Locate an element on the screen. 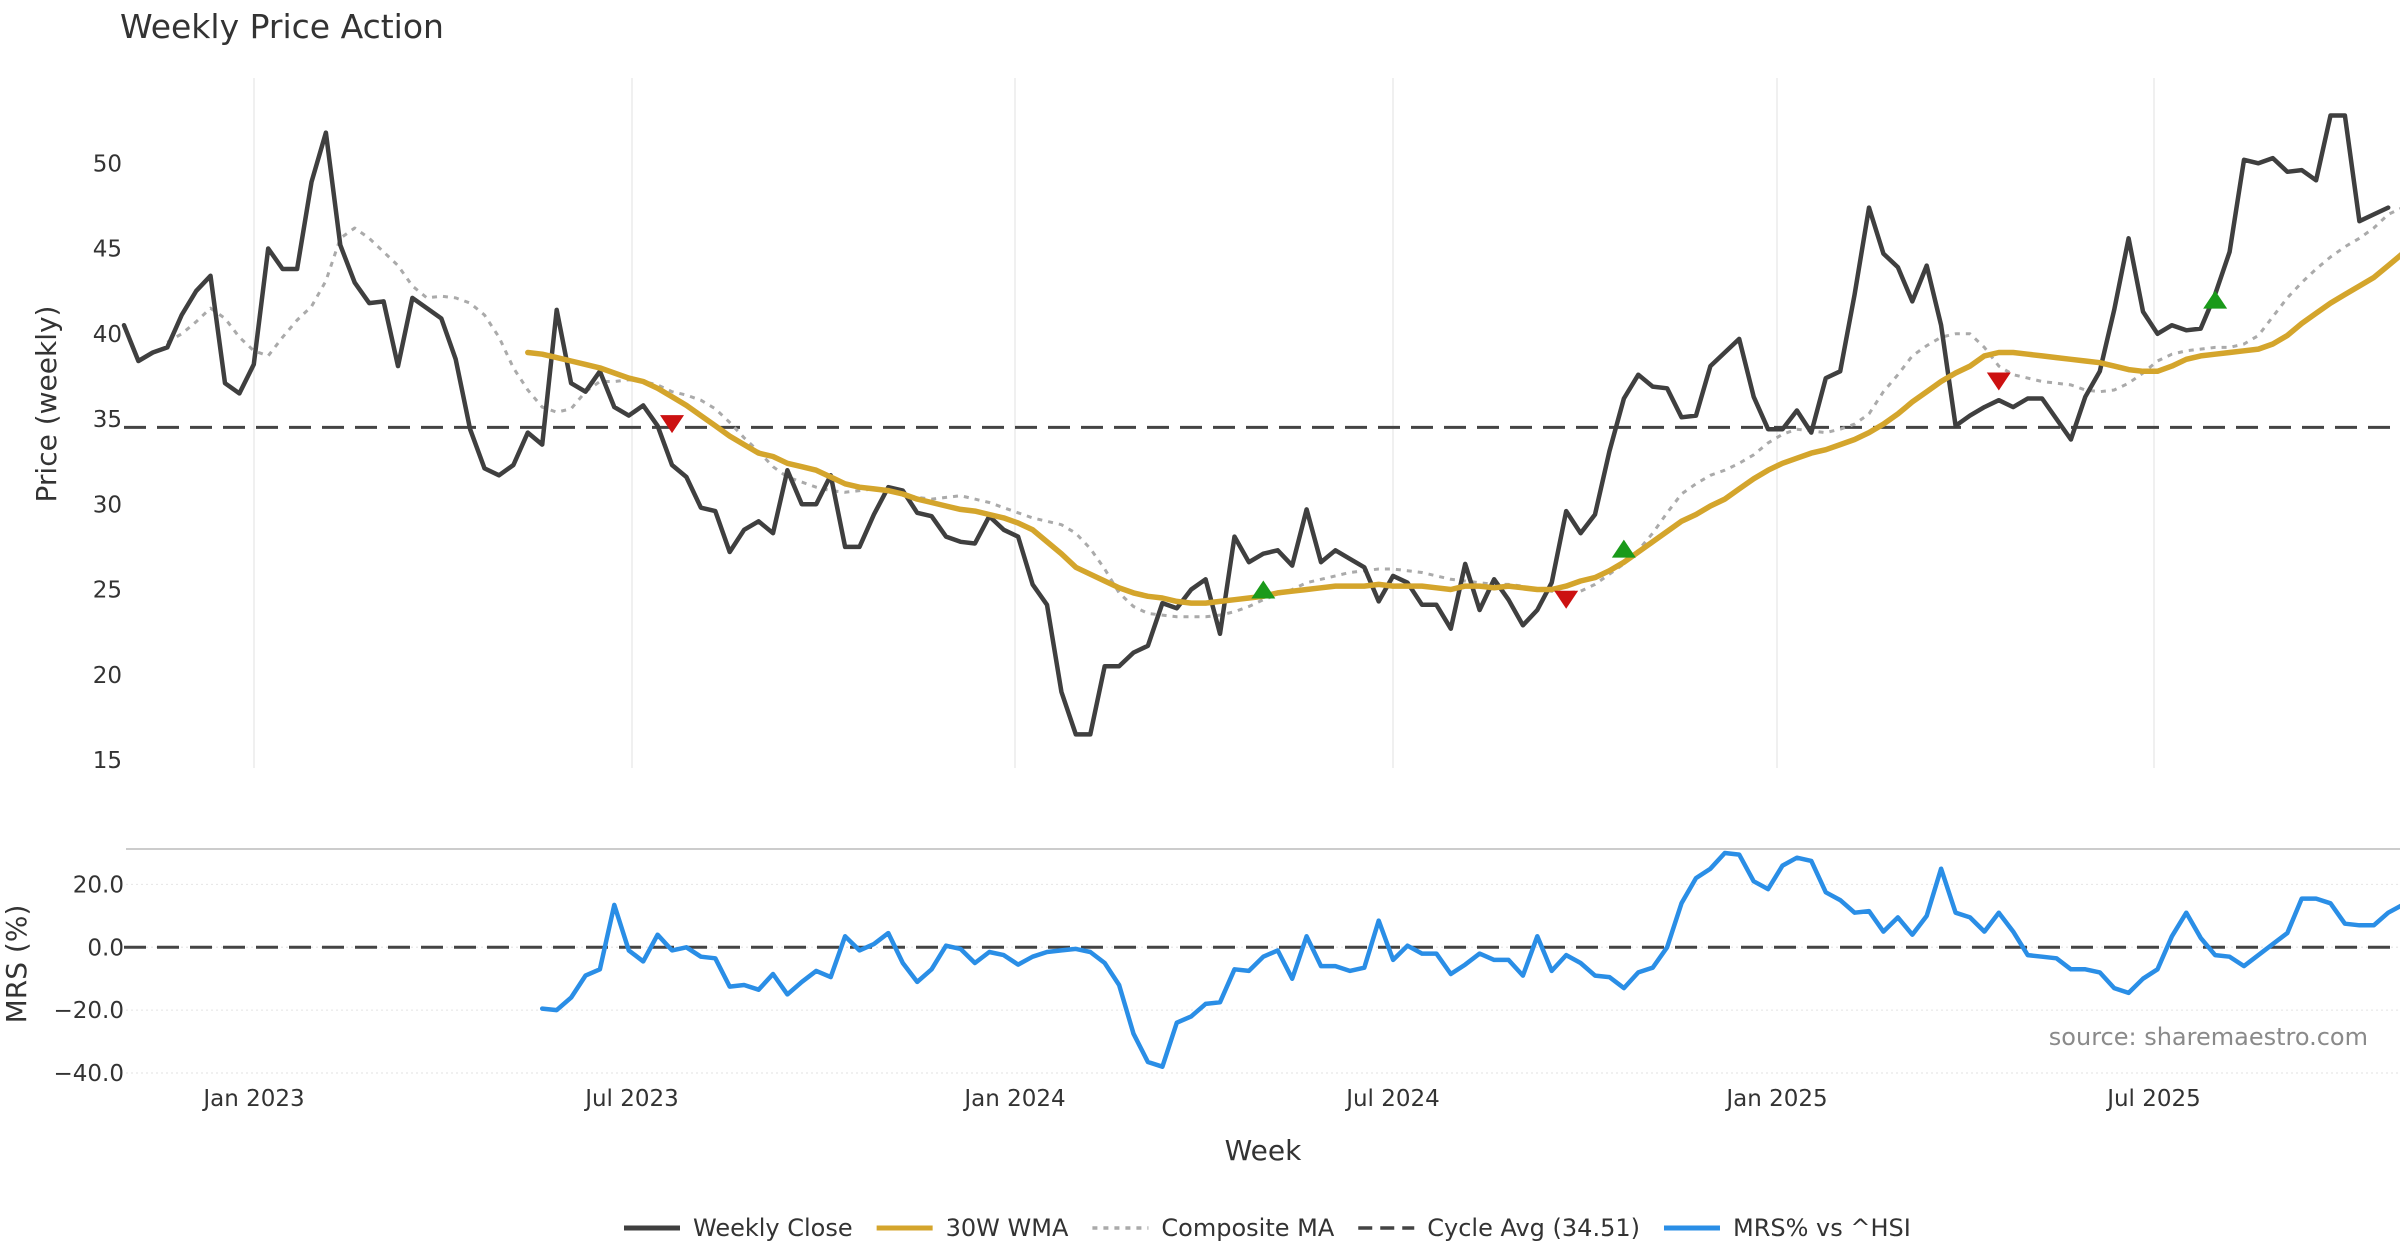  chart-title: Weekly Price Action is located at coordinates (282, 26).